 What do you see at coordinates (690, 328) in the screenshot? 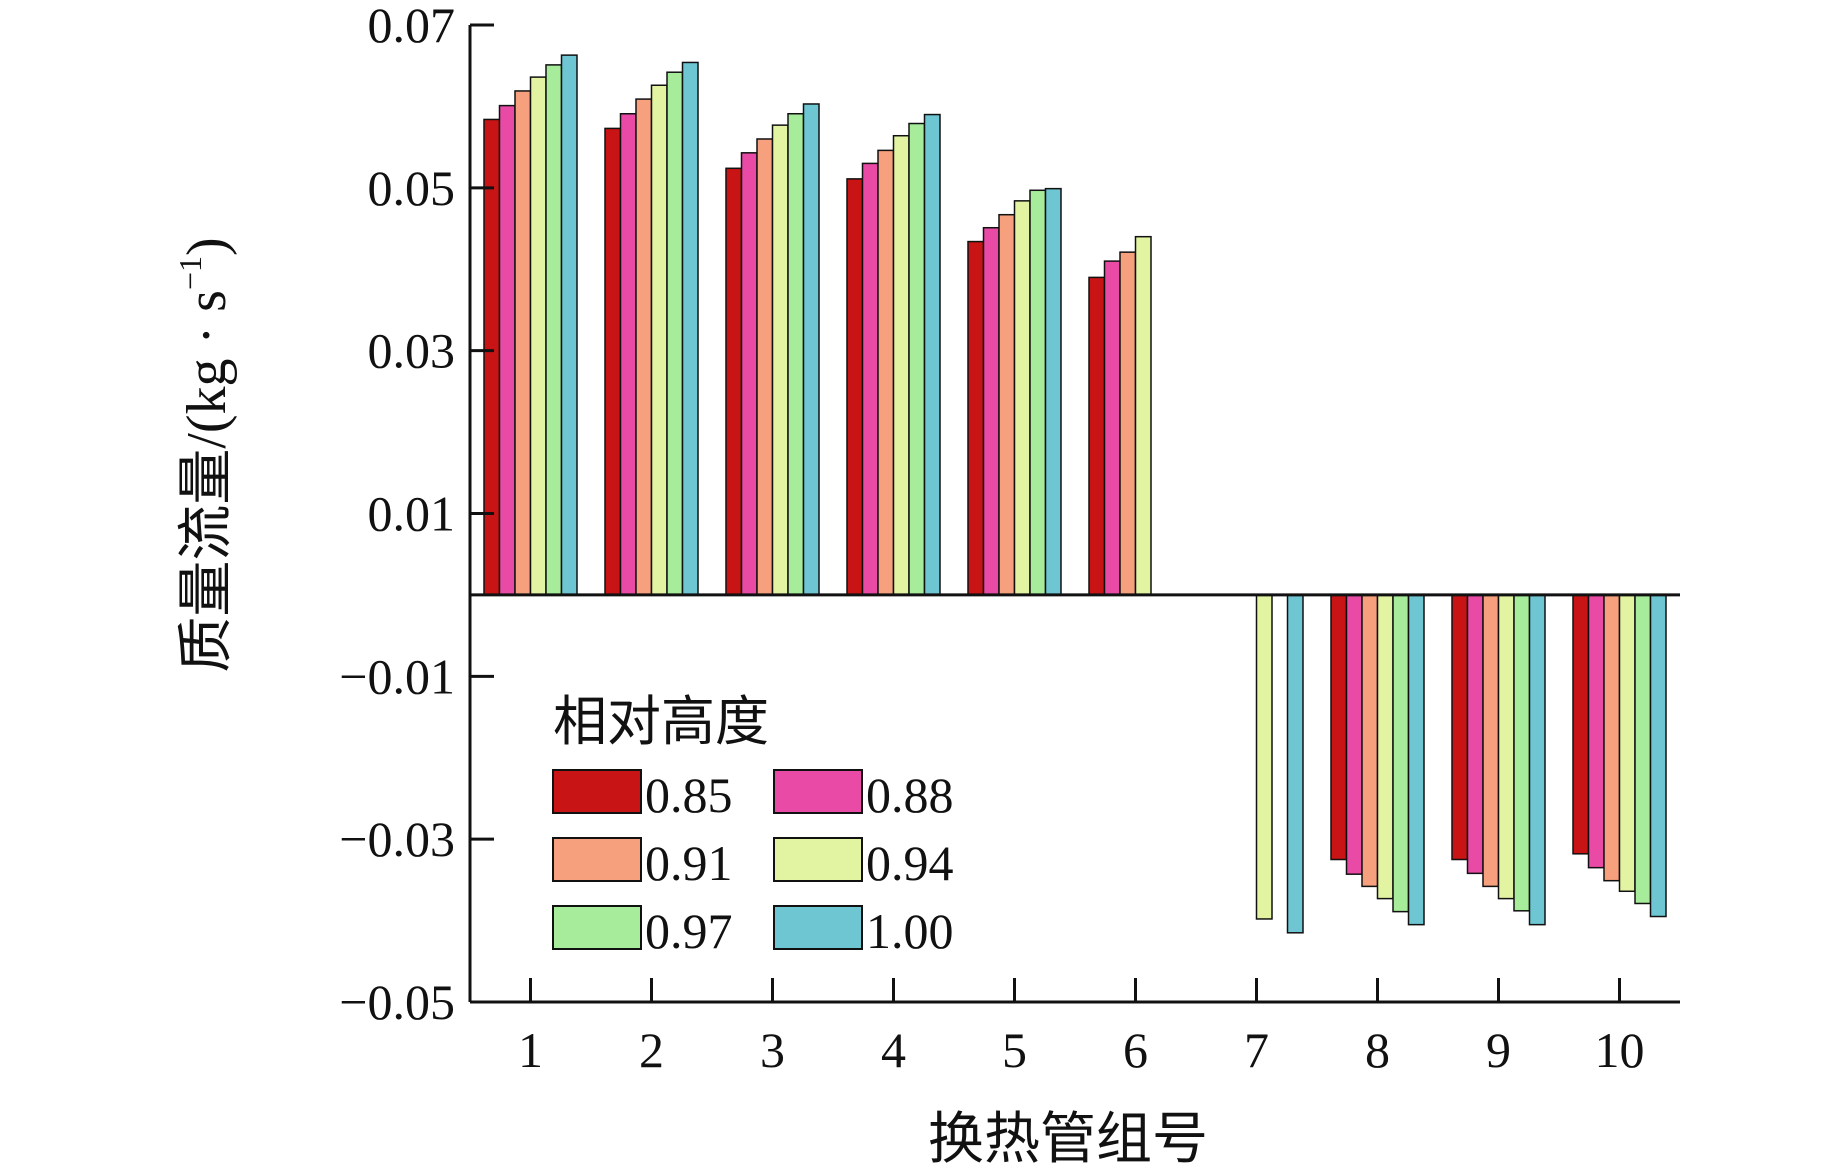
I see `bar-group-2-series-1.00` at bounding box center [690, 328].